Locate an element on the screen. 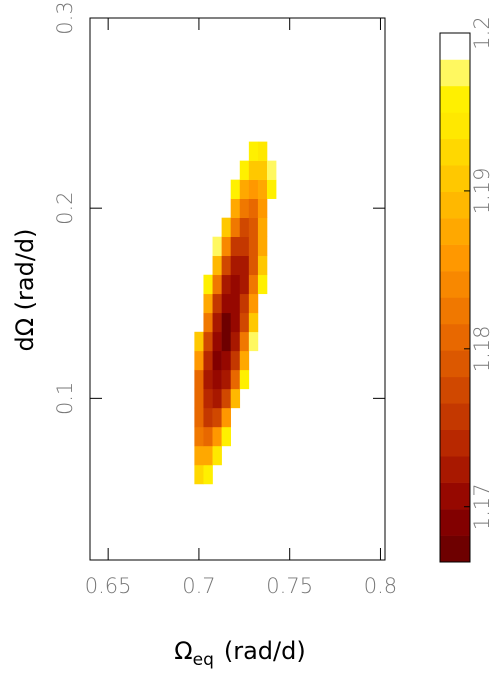 The width and height of the screenshot is (496, 674). colorbar-tick-label: 1.18 is located at coordinates (482, 348).